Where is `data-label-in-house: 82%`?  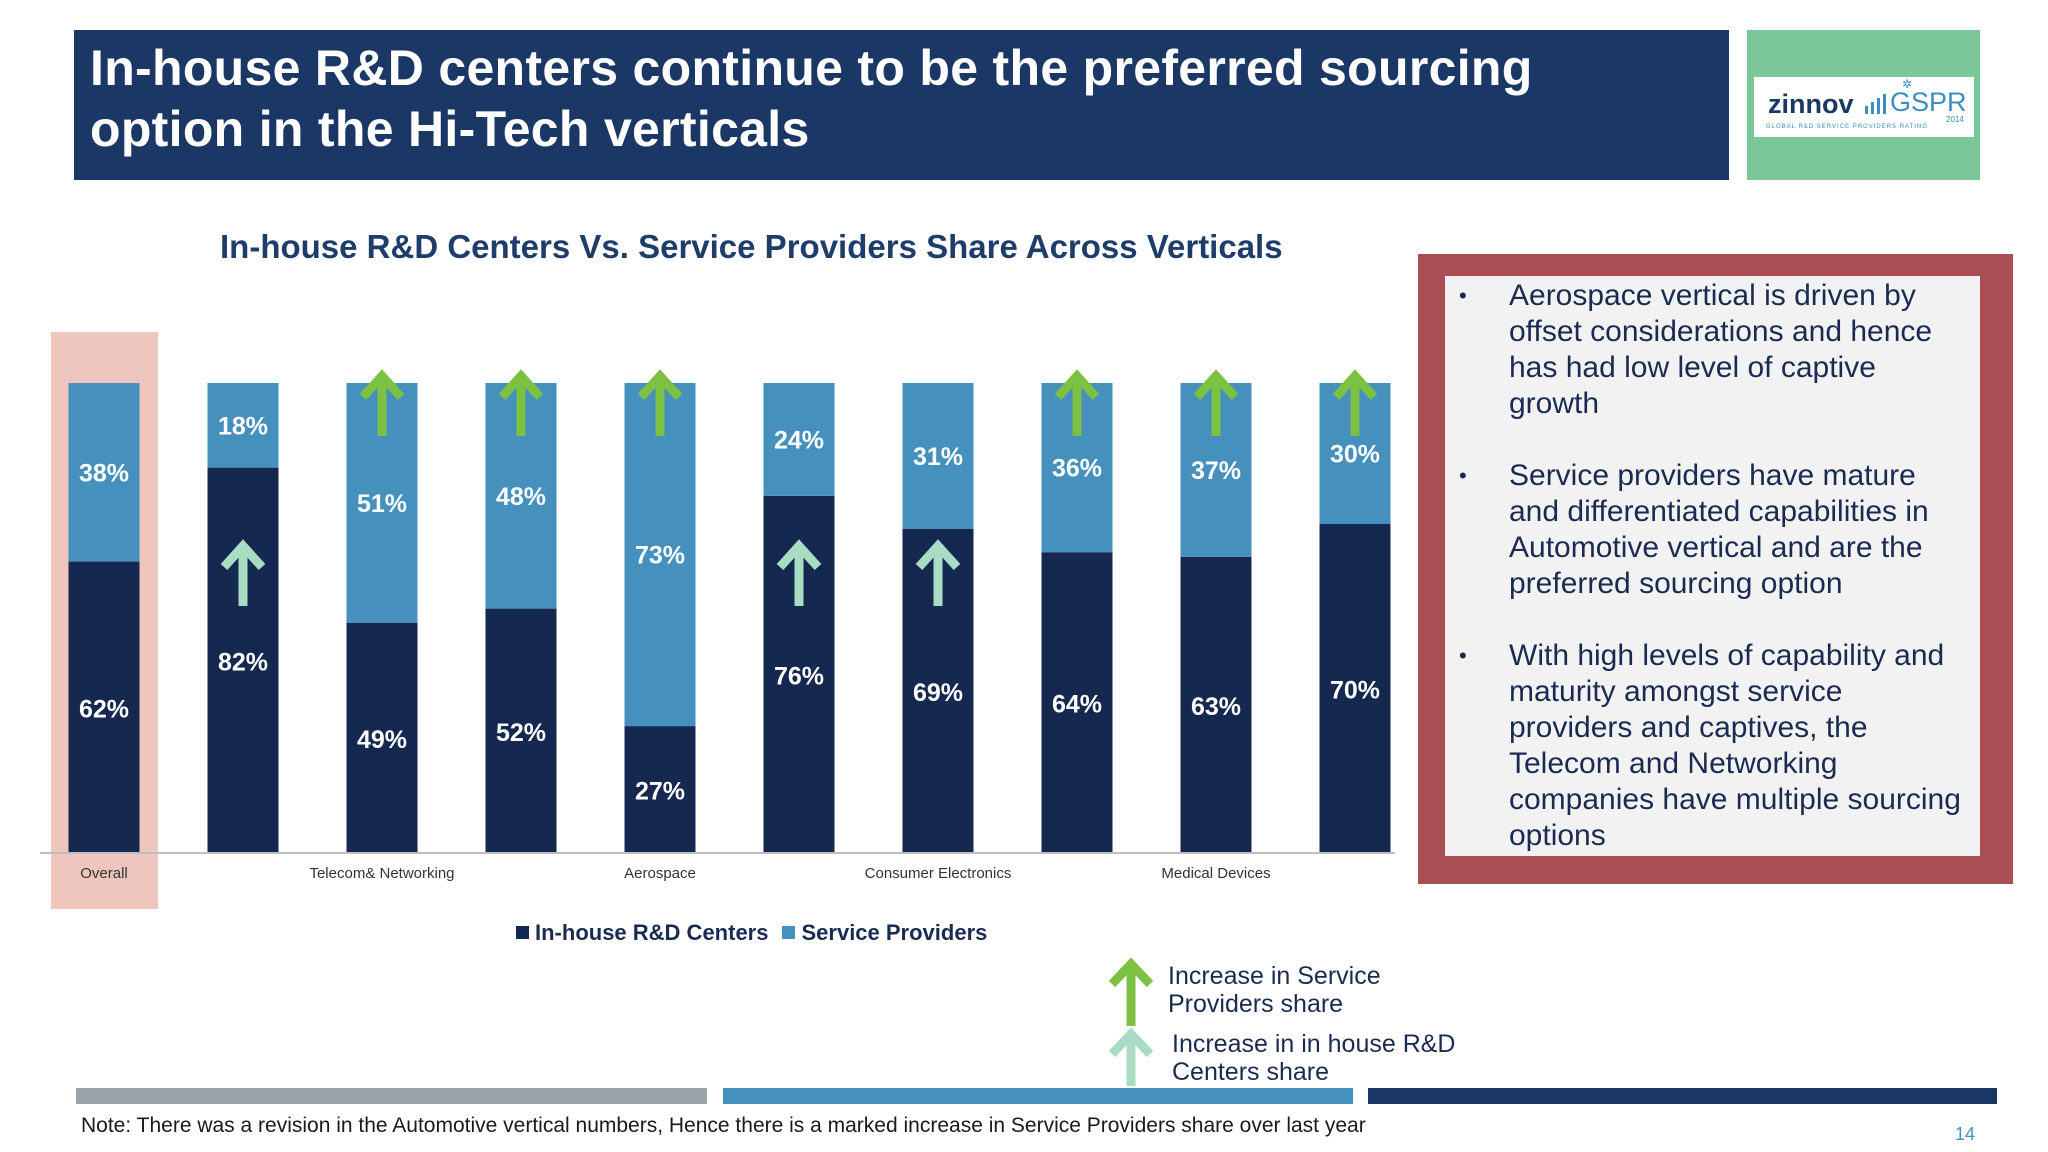 data-label-in-house: 82% is located at coordinates (243, 662).